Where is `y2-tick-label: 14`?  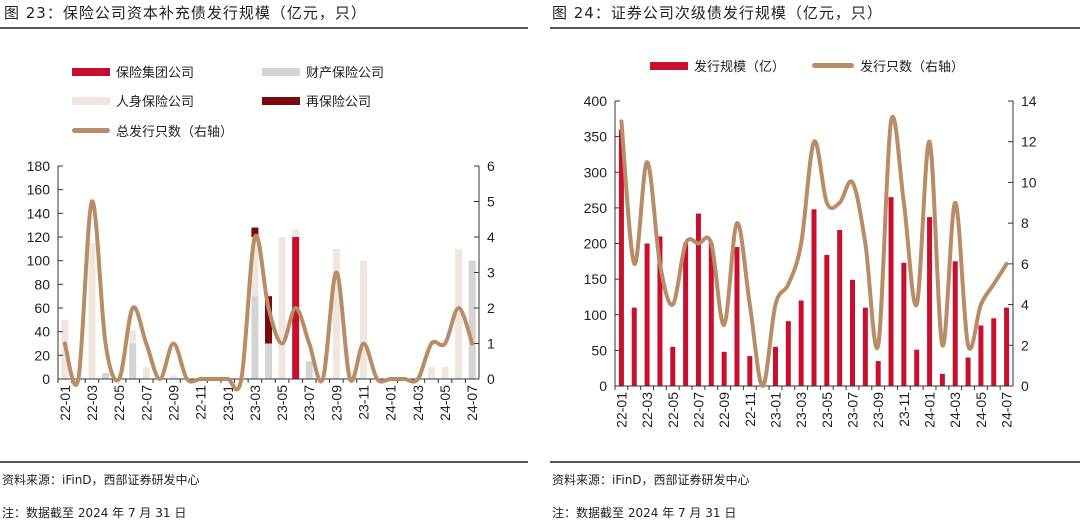 y2-tick-label: 14 is located at coordinates (1029, 101).